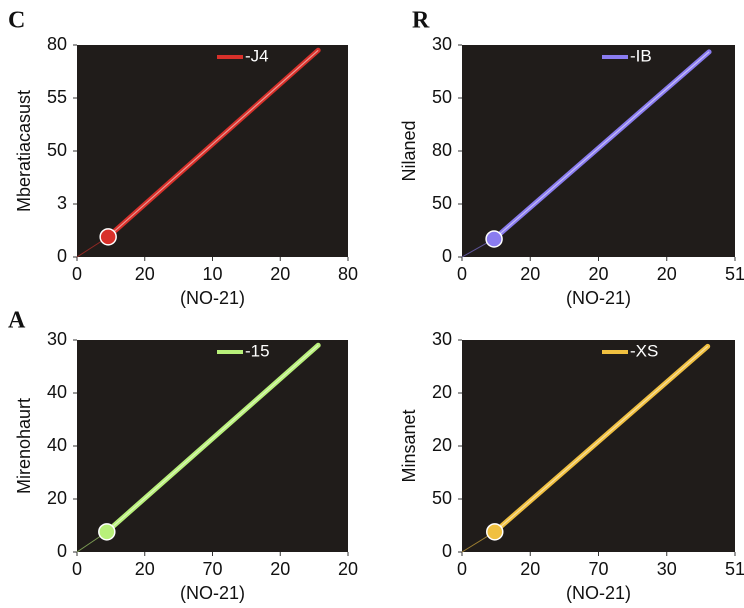  What do you see at coordinates (641, 55) in the screenshot?
I see `legend-label: -IB` at bounding box center [641, 55].